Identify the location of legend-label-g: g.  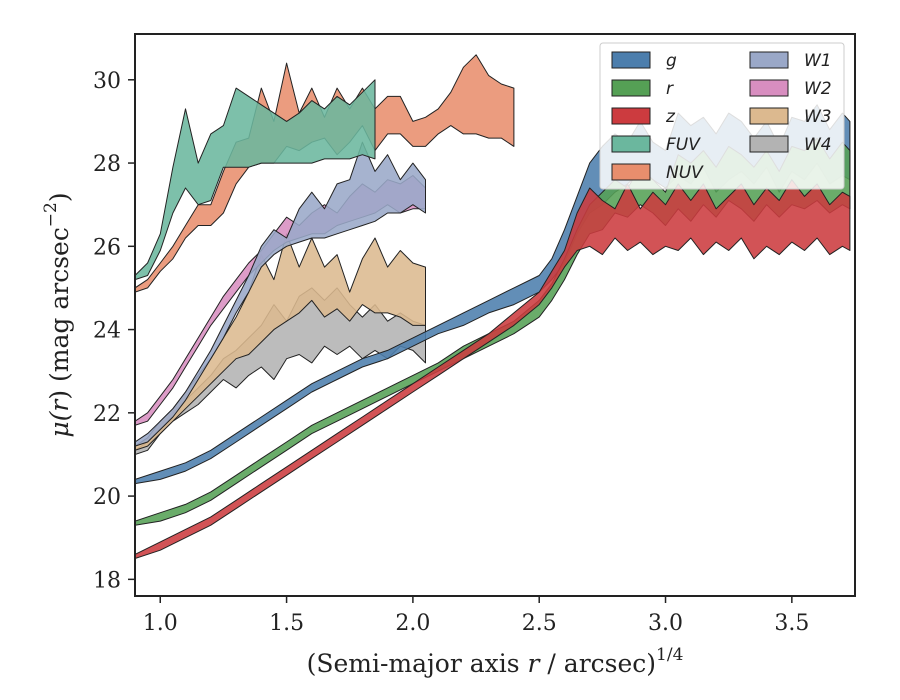
(671, 61).